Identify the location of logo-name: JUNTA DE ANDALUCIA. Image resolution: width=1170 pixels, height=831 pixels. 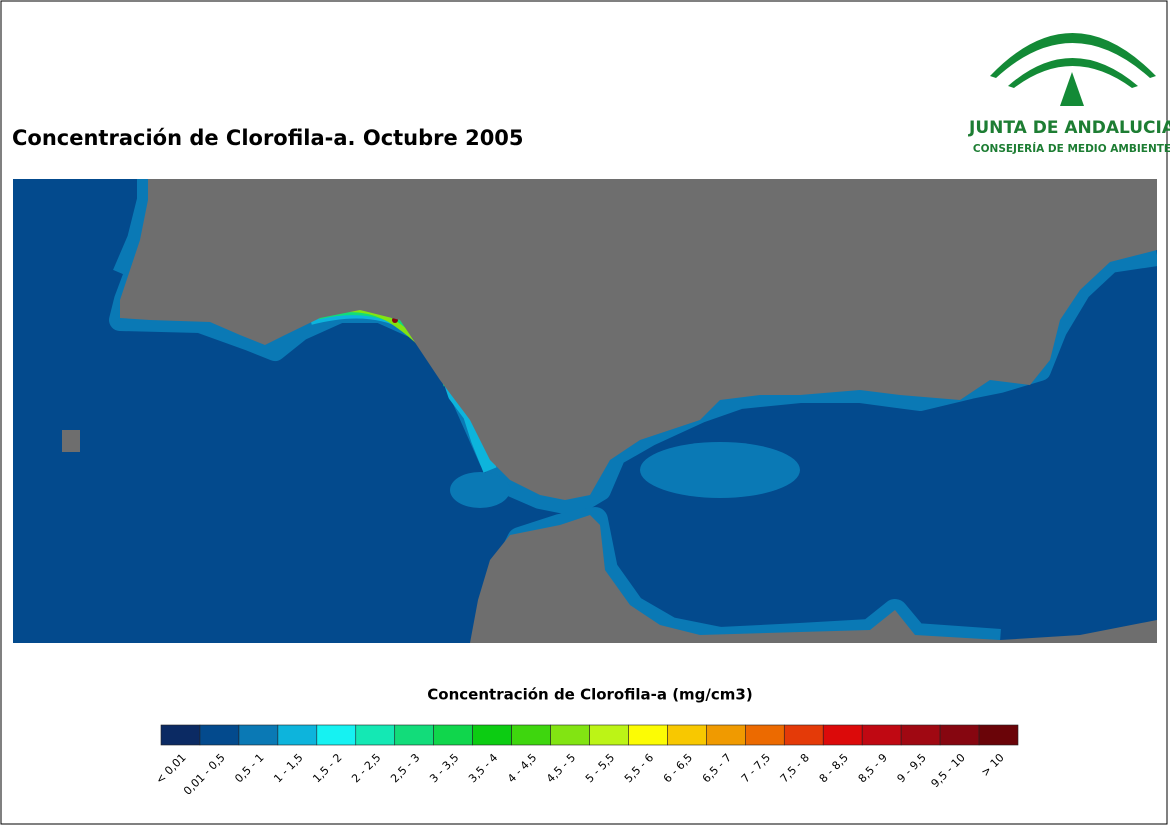
(1069, 128).